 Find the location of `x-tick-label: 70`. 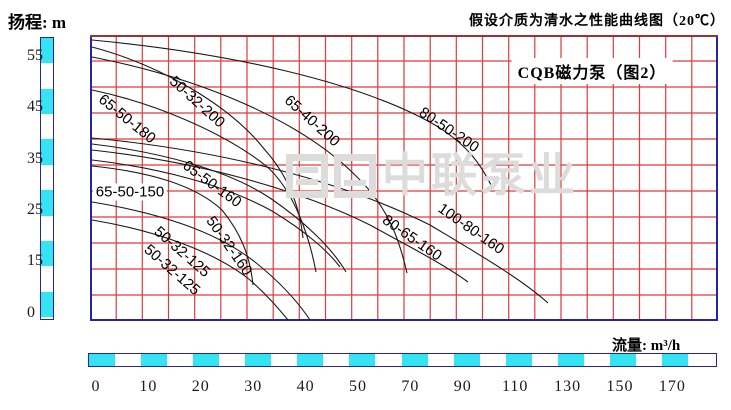

x-tick-label: 70 is located at coordinates (410, 386).